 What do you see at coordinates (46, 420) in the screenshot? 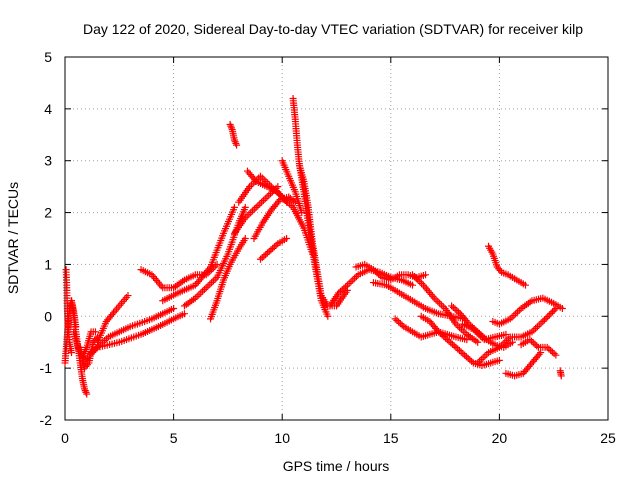
I see `y-tick-label: -2` at bounding box center [46, 420].